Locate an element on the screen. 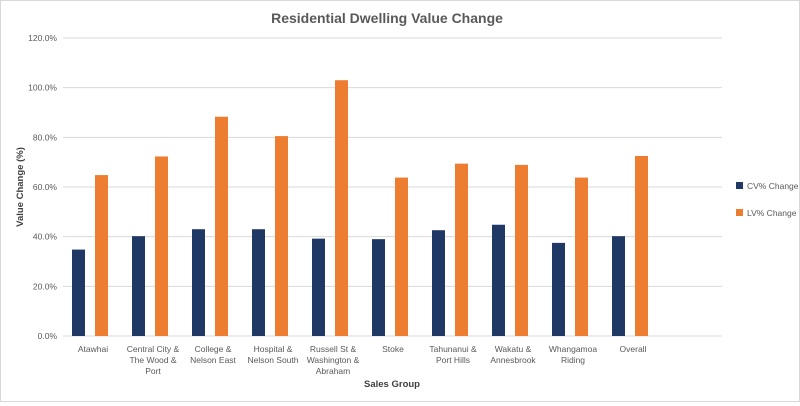 This screenshot has height=406, width=800. x-tick-label-line: Nelson East is located at coordinates (213, 360).